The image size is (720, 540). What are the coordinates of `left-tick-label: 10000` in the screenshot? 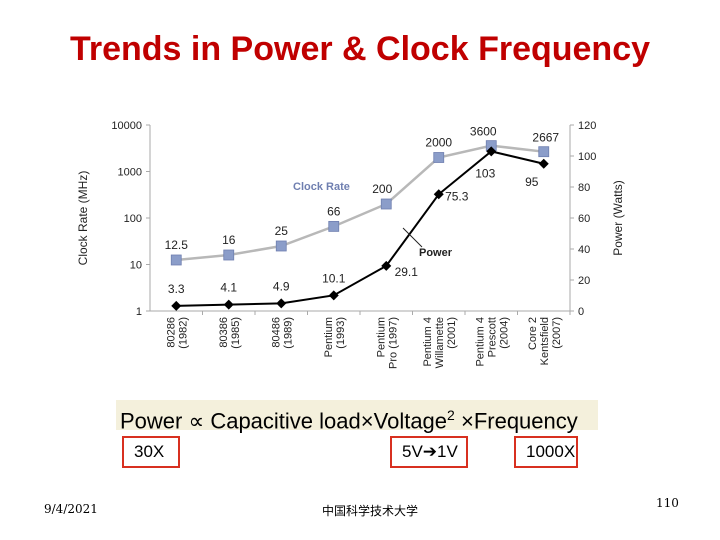 It's located at (126, 126).